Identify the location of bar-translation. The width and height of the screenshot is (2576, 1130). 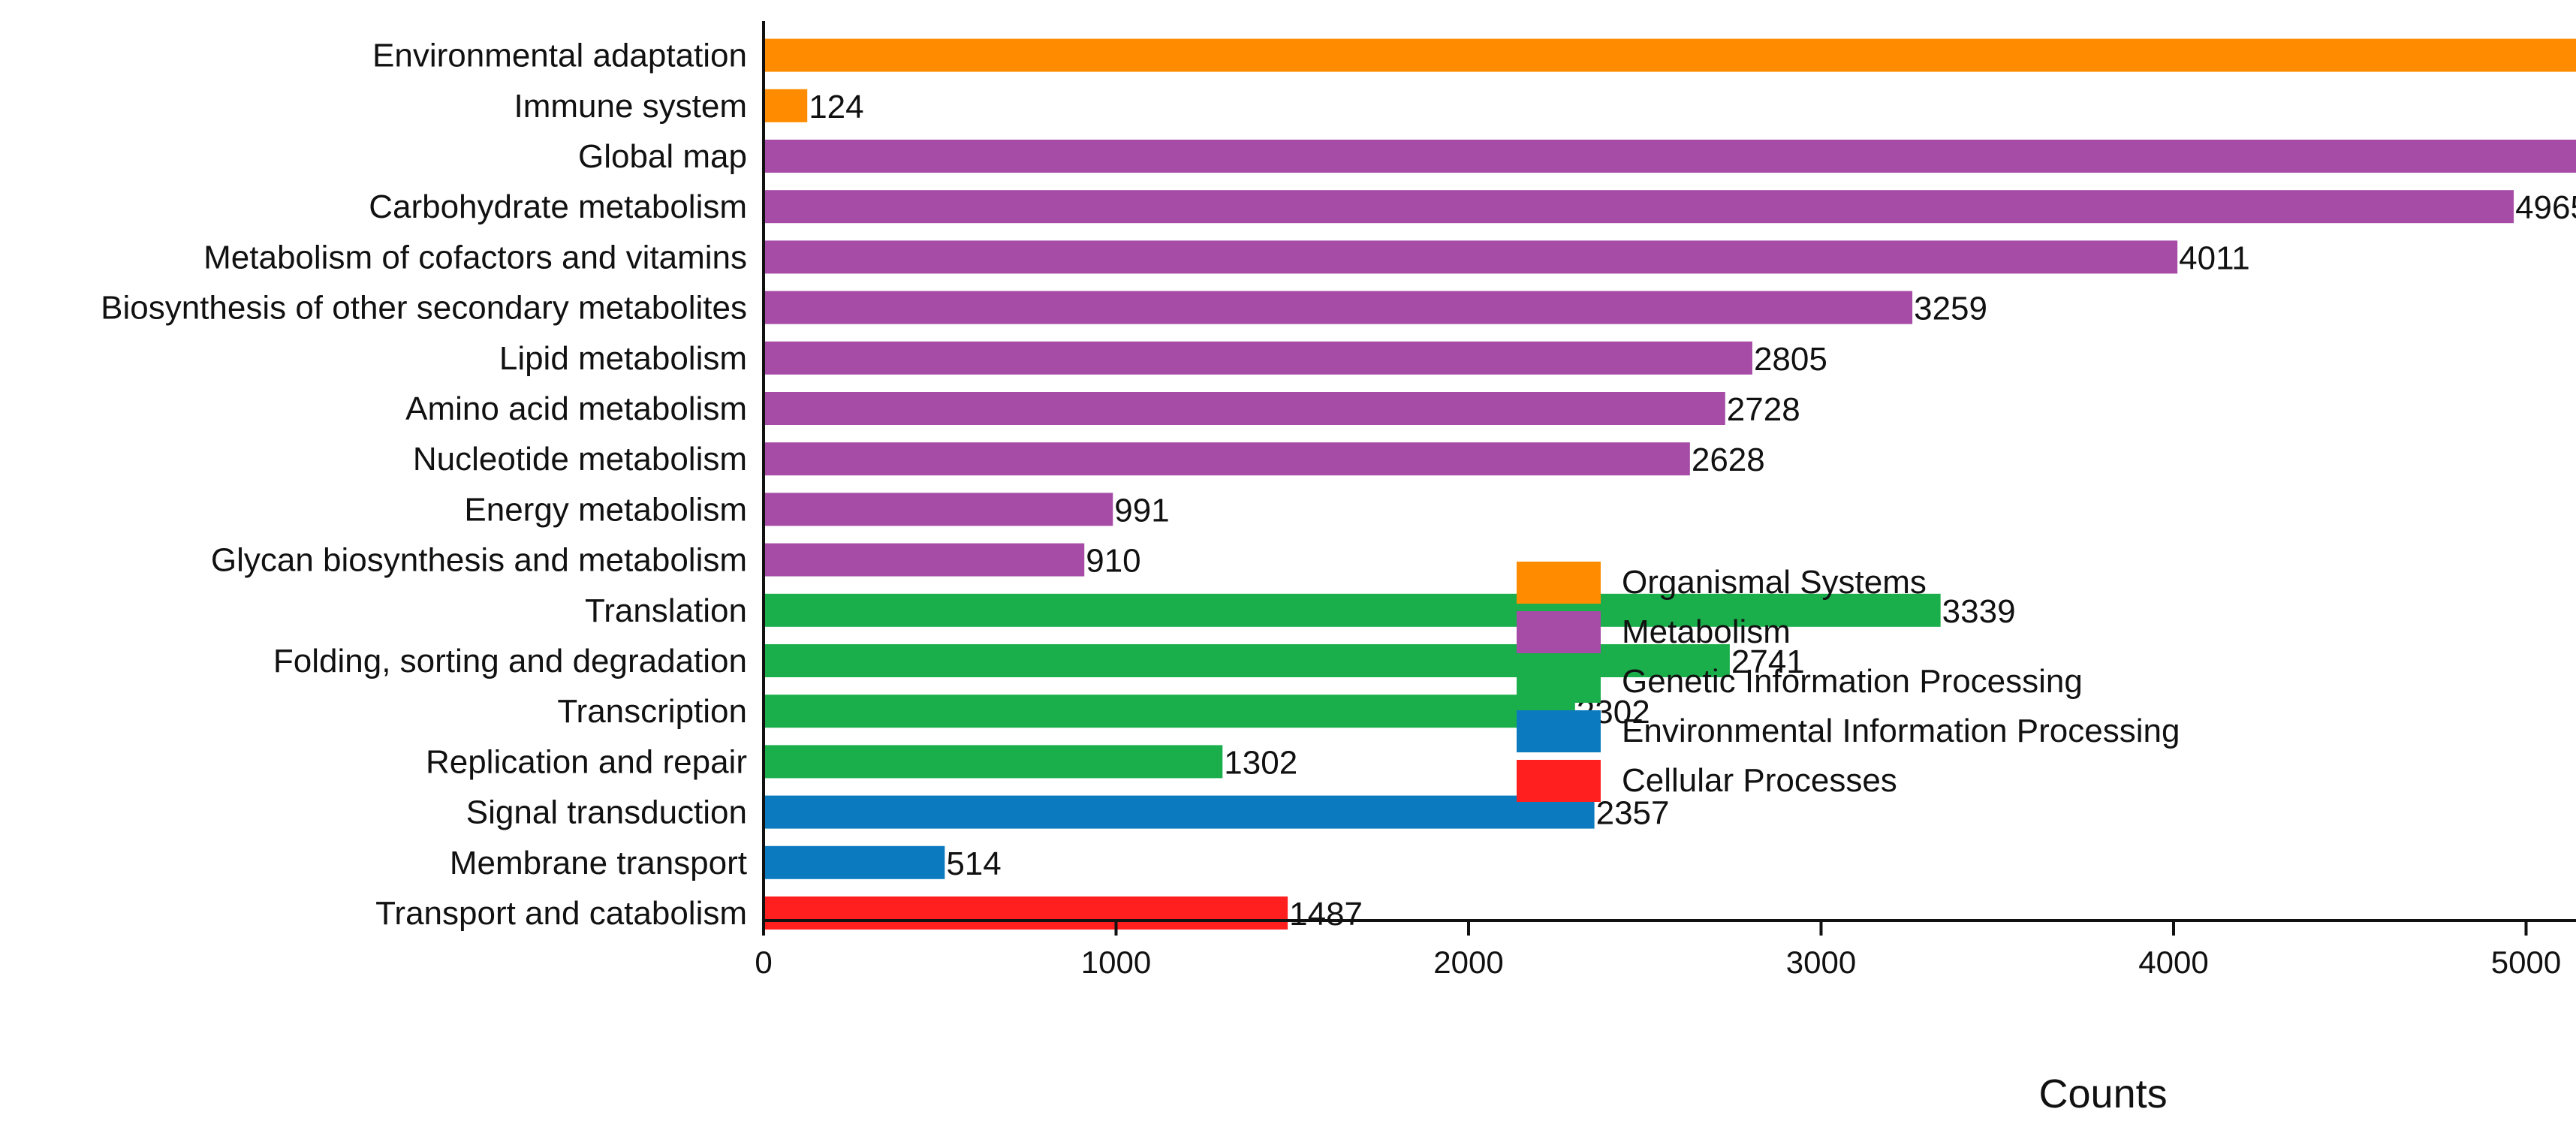
(1352, 610).